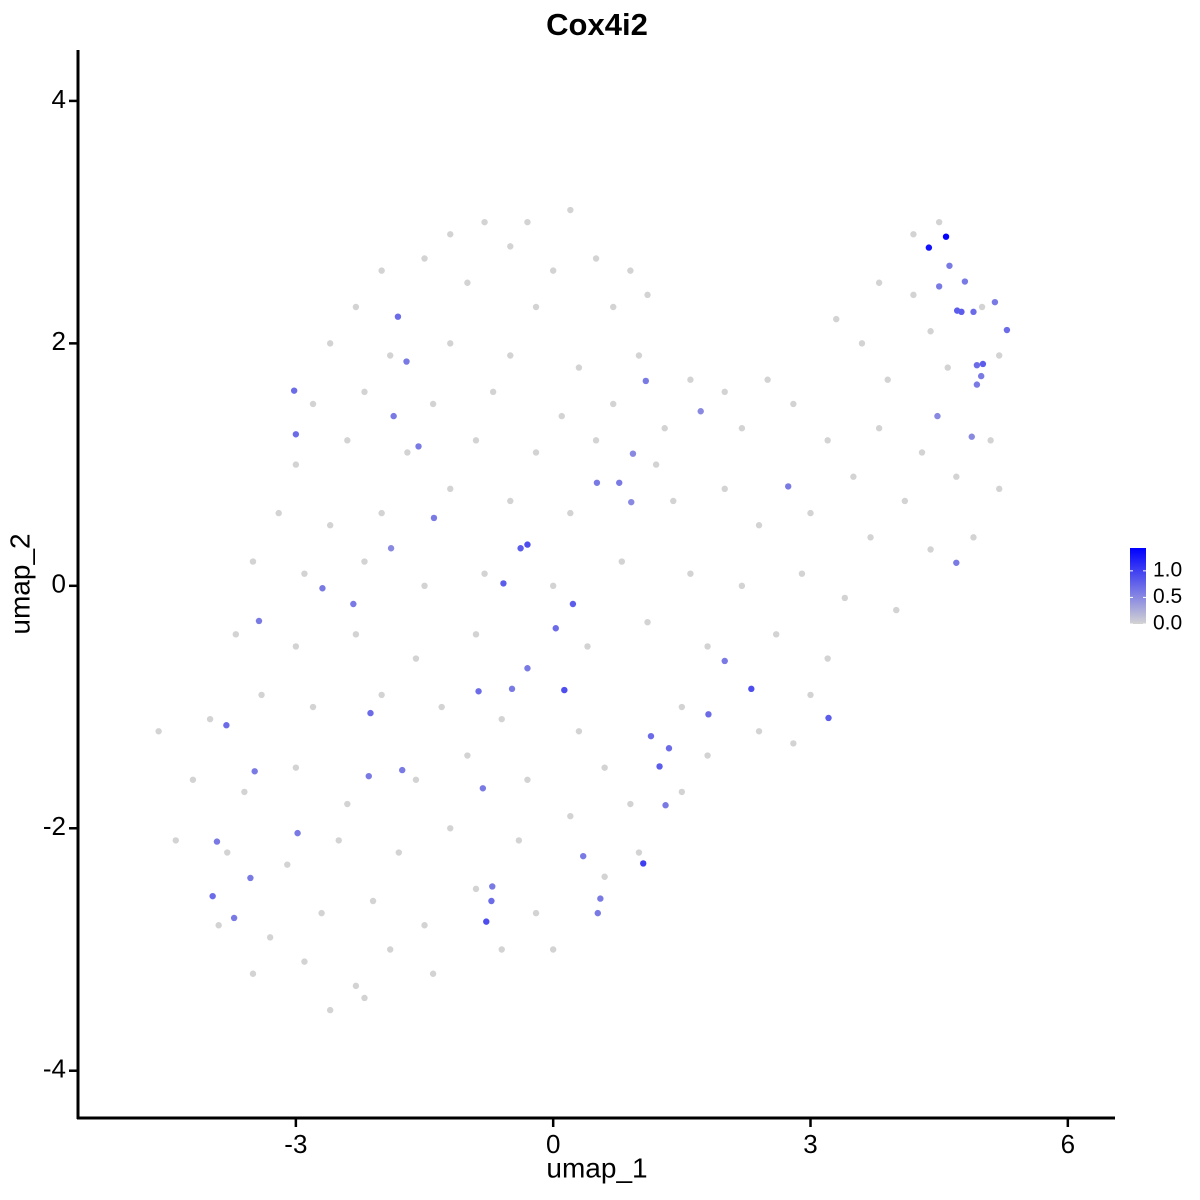 Image resolution: width=1200 pixels, height=1200 pixels. Describe the element at coordinates (1138, 586) in the screenshot. I see `color-bar` at that location.